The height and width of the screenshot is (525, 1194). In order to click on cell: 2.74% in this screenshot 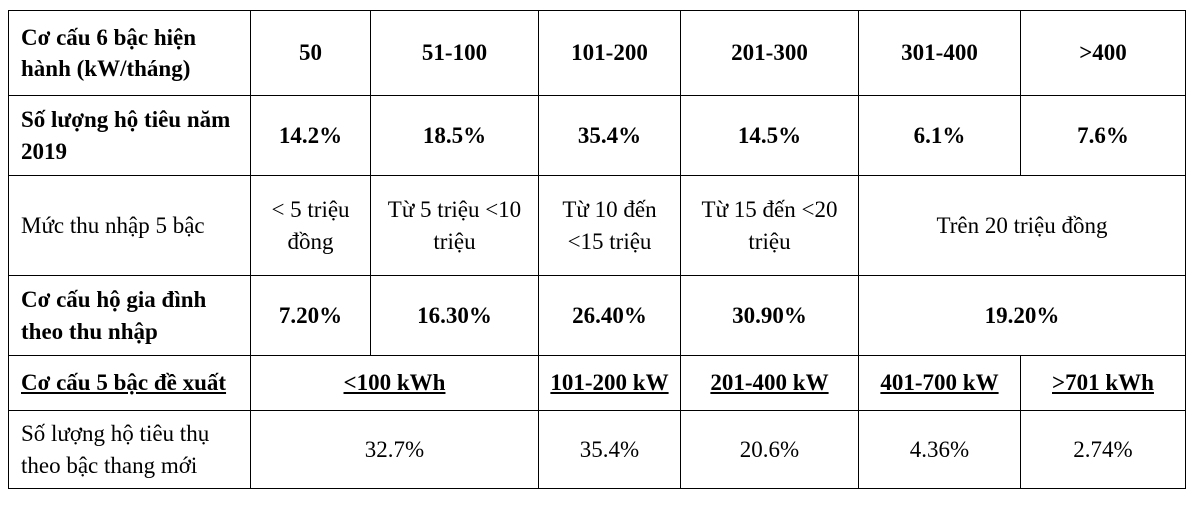, I will do `click(1103, 449)`.